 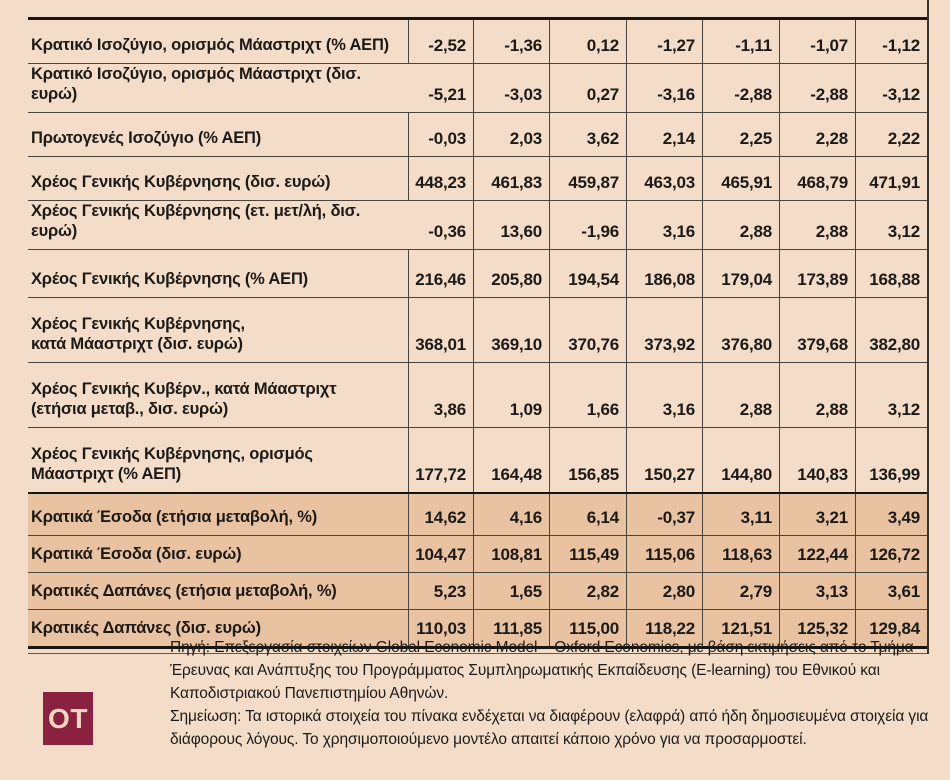 What do you see at coordinates (664, 330) in the screenshot?
I see `row-value: 373,92` at bounding box center [664, 330].